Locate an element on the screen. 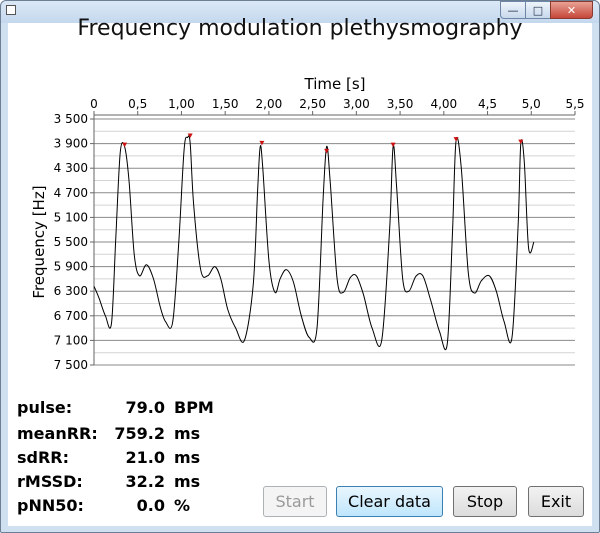  y-tick-label: 5 500 is located at coordinates (71, 242).